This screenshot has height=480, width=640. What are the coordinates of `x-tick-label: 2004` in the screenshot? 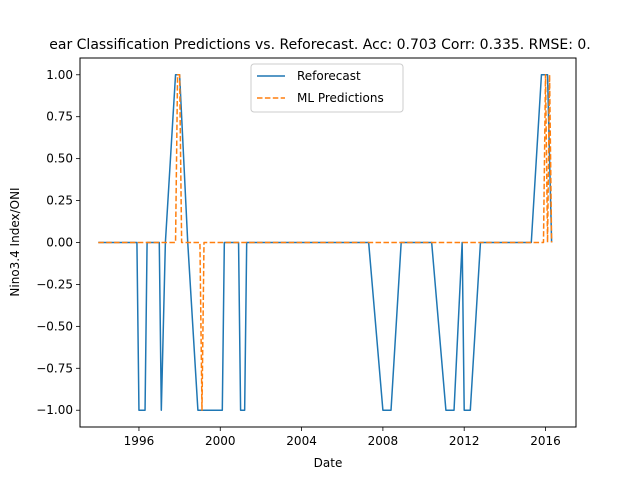 It's located at (301, 441).